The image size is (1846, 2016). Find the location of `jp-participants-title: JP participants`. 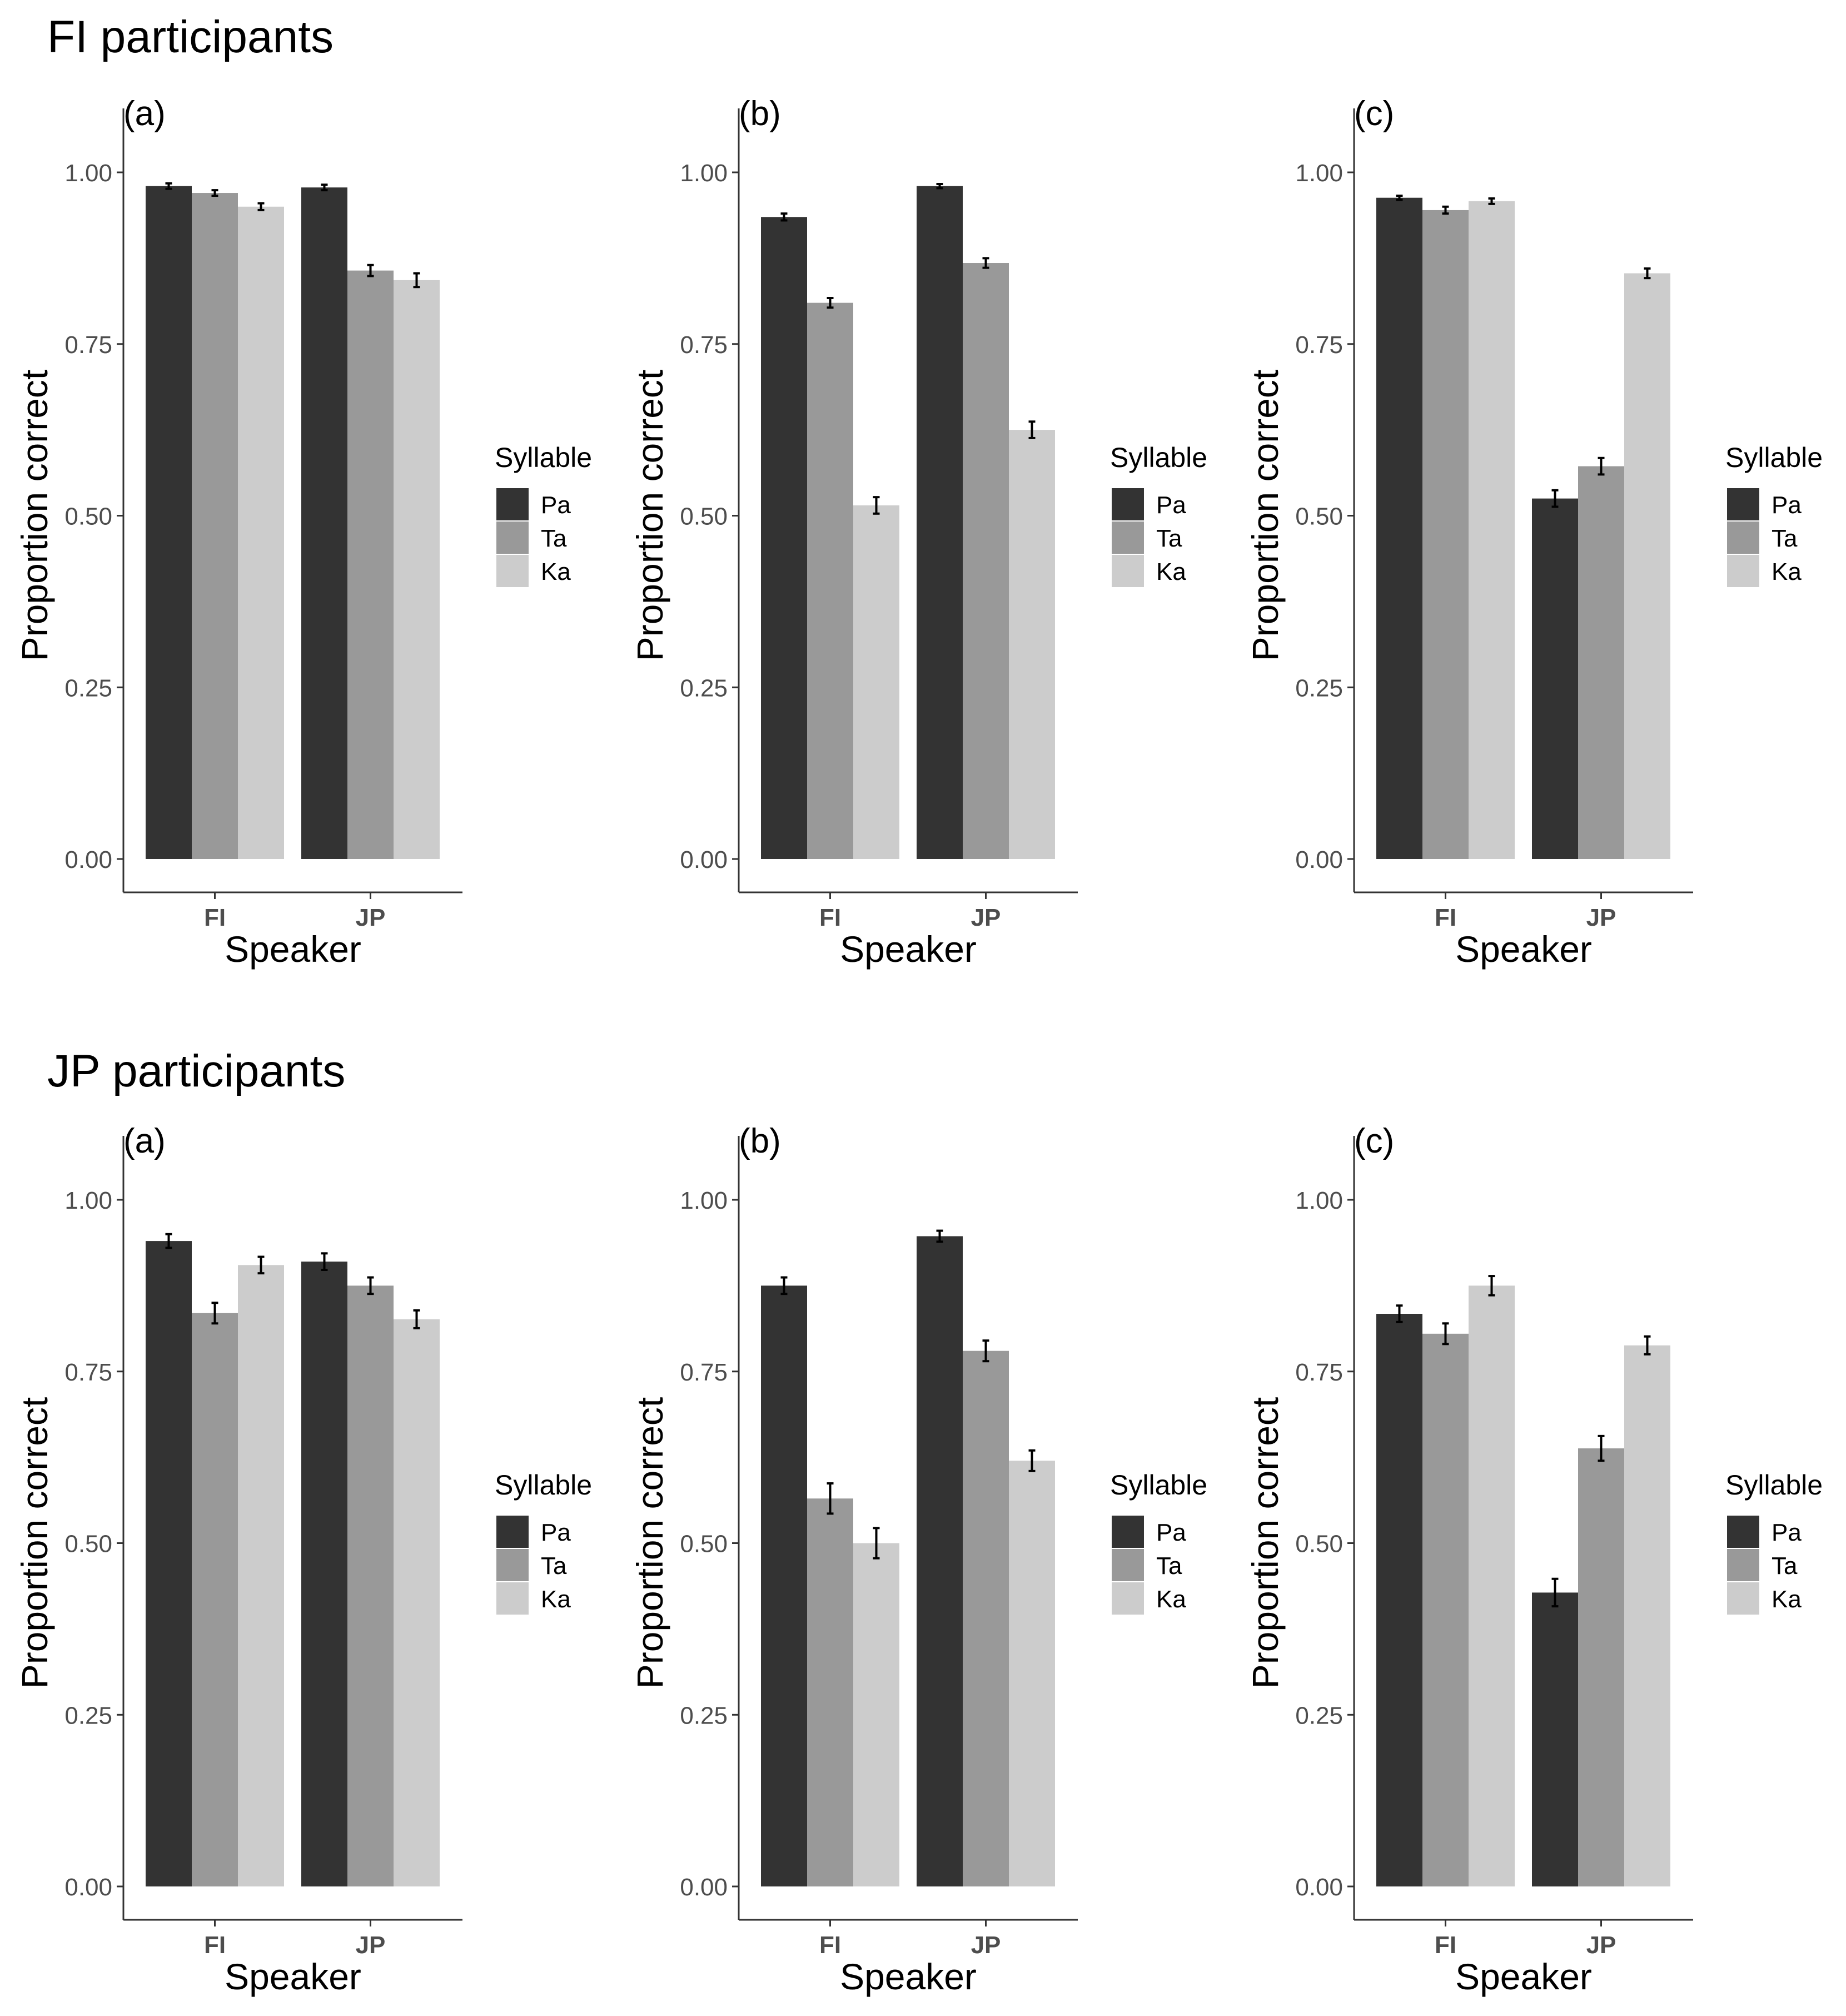

jp-participants-title: JP participants is located at coordinates (196, 1071).